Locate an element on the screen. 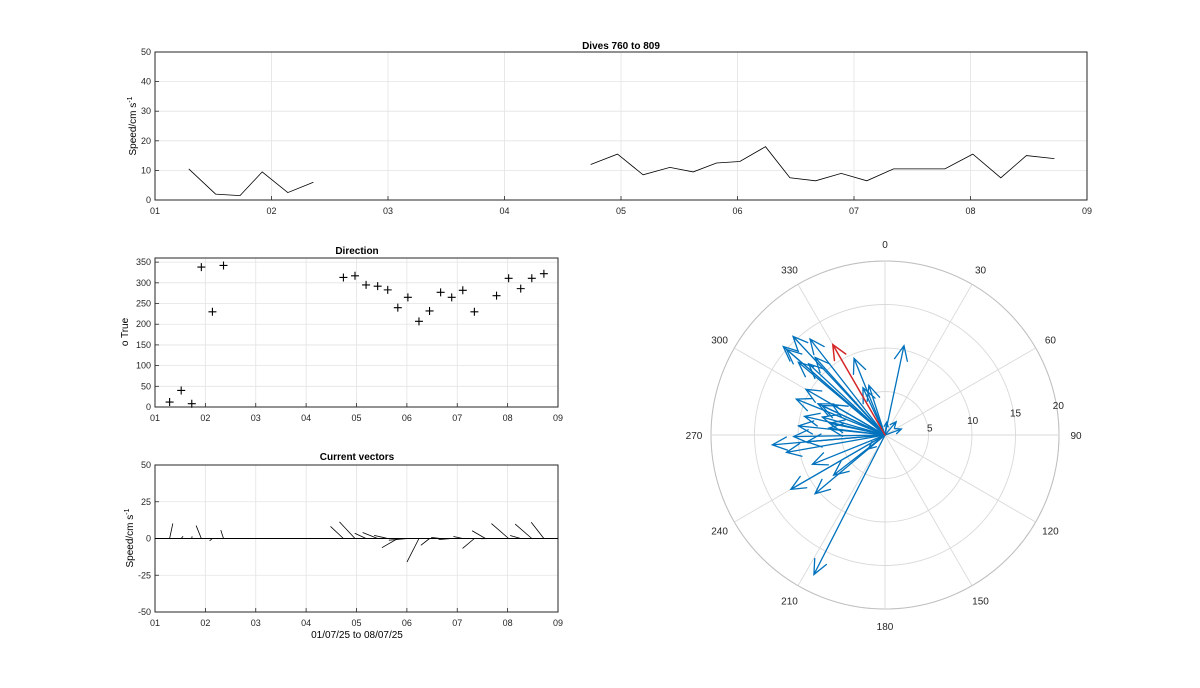  polar-arrows is located at coordinates (839, 455).